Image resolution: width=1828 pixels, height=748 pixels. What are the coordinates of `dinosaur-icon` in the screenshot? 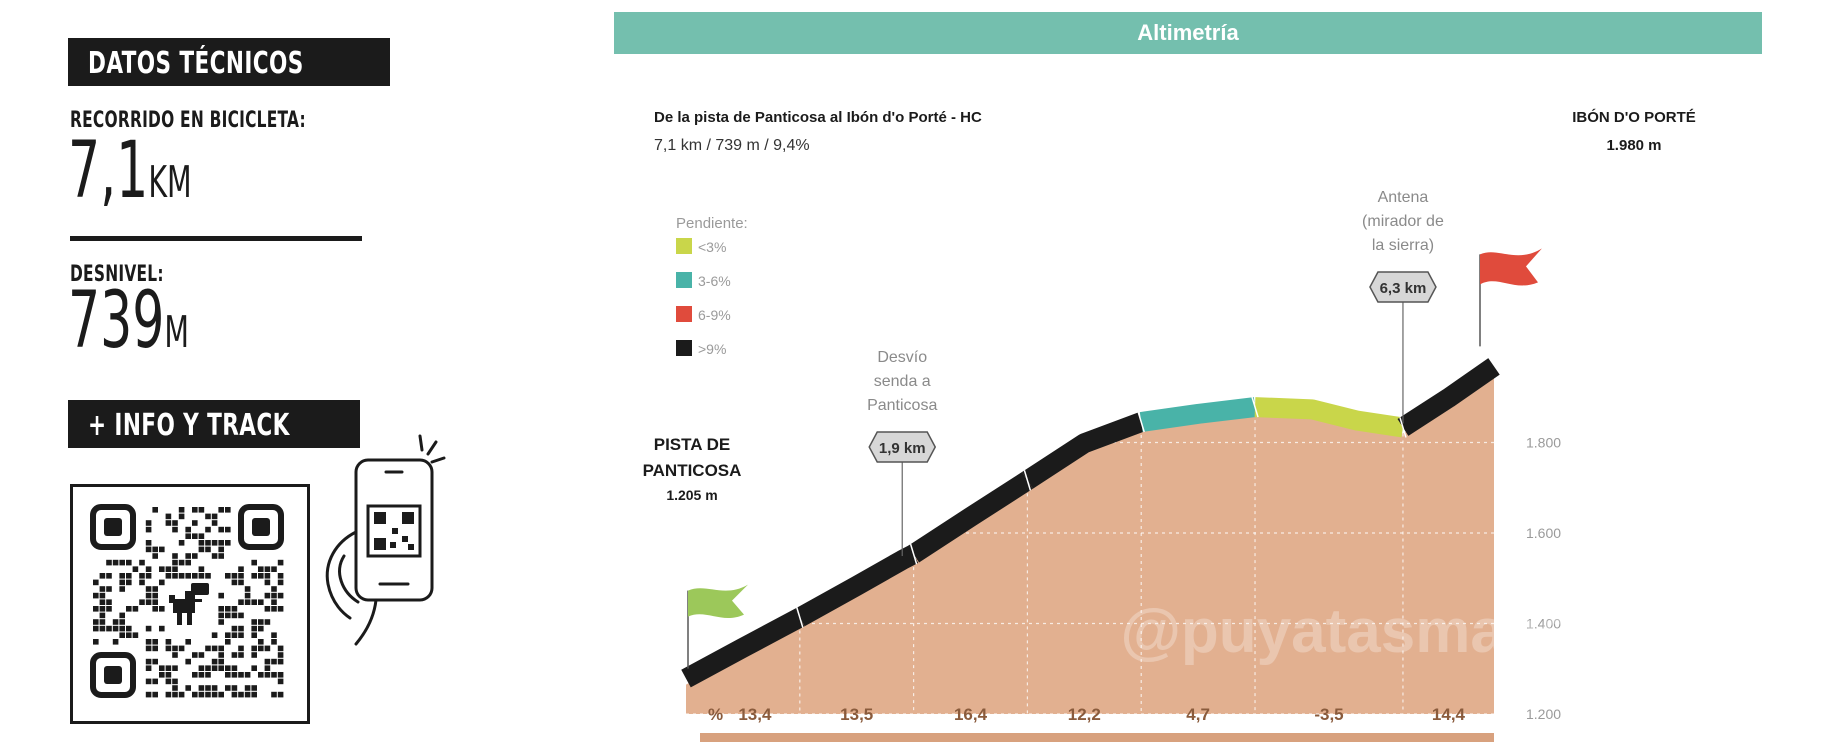 It's located at (189, 604).